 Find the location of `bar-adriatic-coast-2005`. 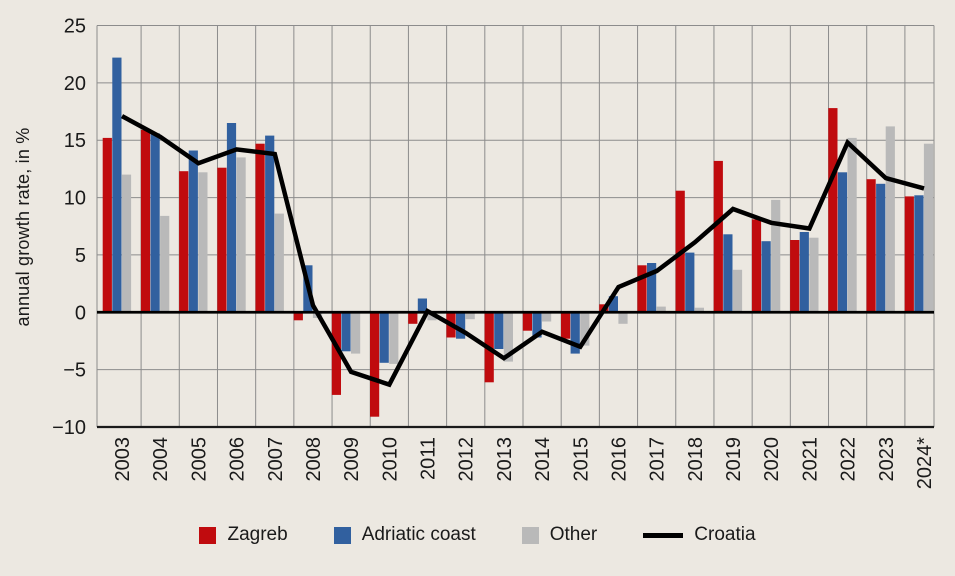

bar-adriatic-coast-2005 is located at coordinates (193, 231).